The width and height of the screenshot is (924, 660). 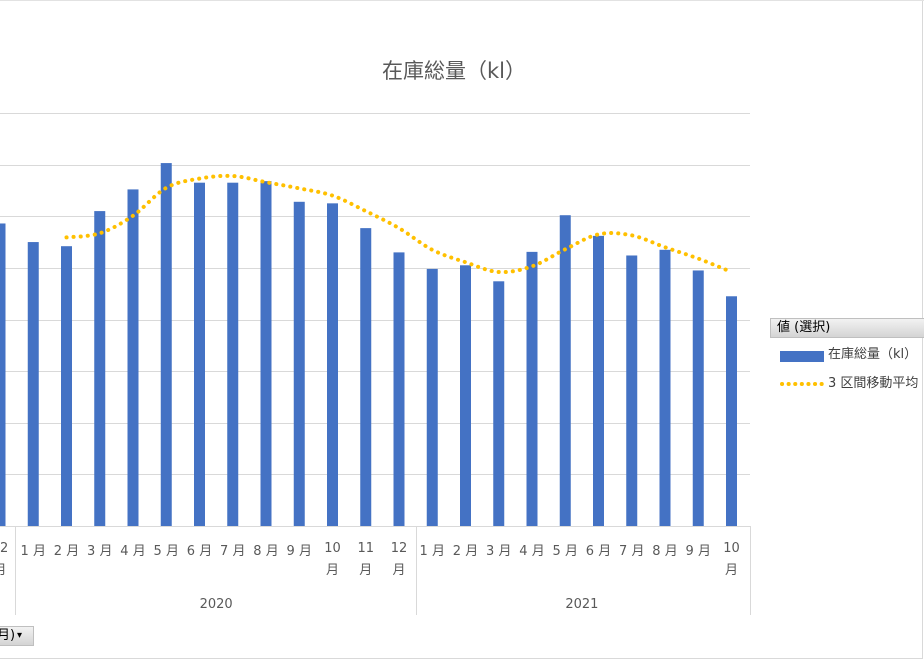 What do you see at coordinates (8, 635) in the screenshot?
I see `field-button-label: 月)` at bounding box center [8, 635].